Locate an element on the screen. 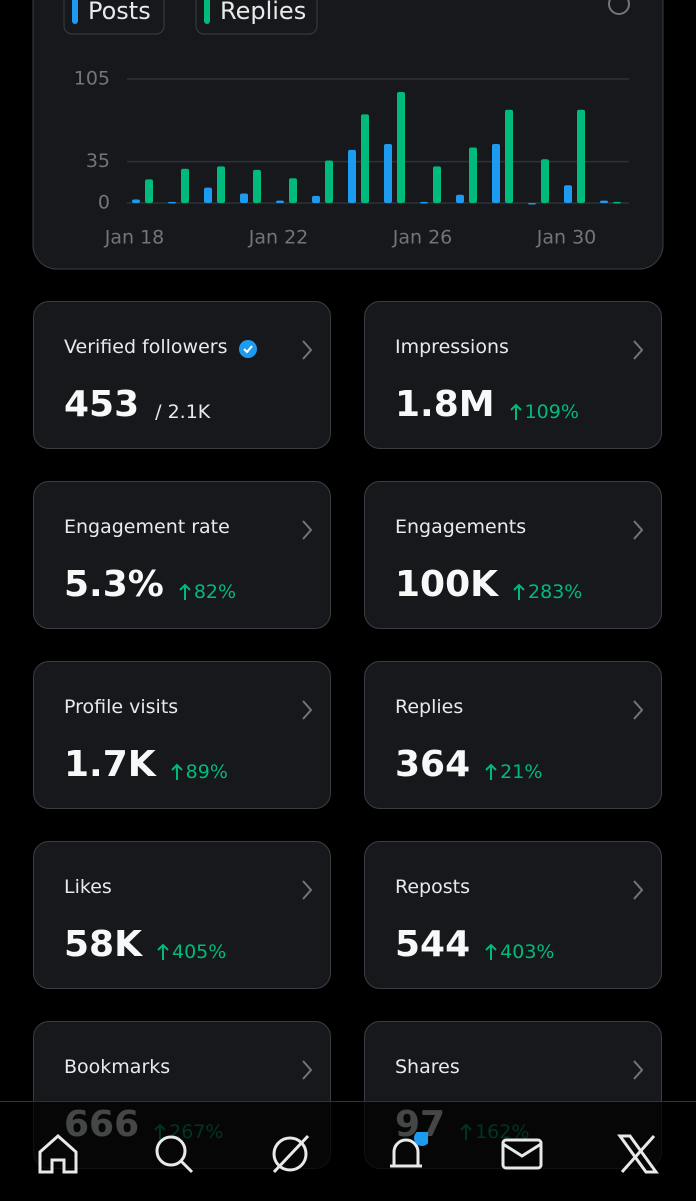 The image size is (696, 1201). notifications-icon is located at coordinates (406, 1154).